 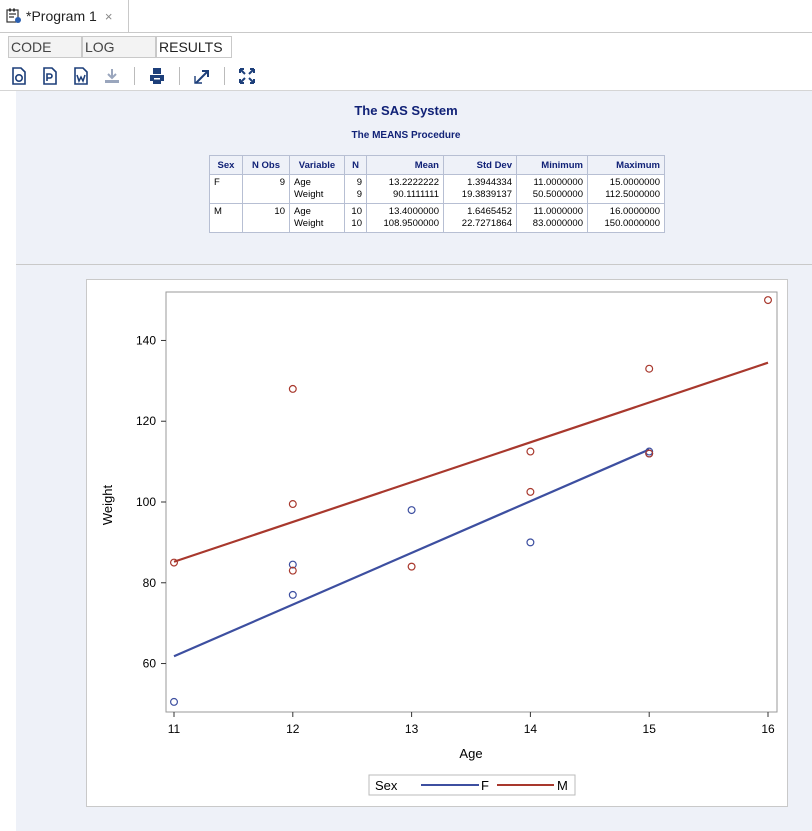 What do you see at coordinates (405, 165) in the screenshot?
I see `header-mean: Mean` at bounding box center [405, 165].